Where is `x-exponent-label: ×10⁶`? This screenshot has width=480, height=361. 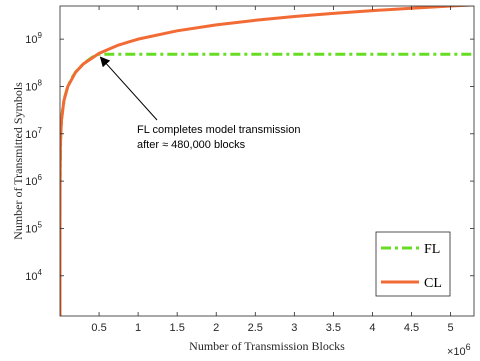
x-exponent-label: ×10⁶ is located at coordinates (459, 350).